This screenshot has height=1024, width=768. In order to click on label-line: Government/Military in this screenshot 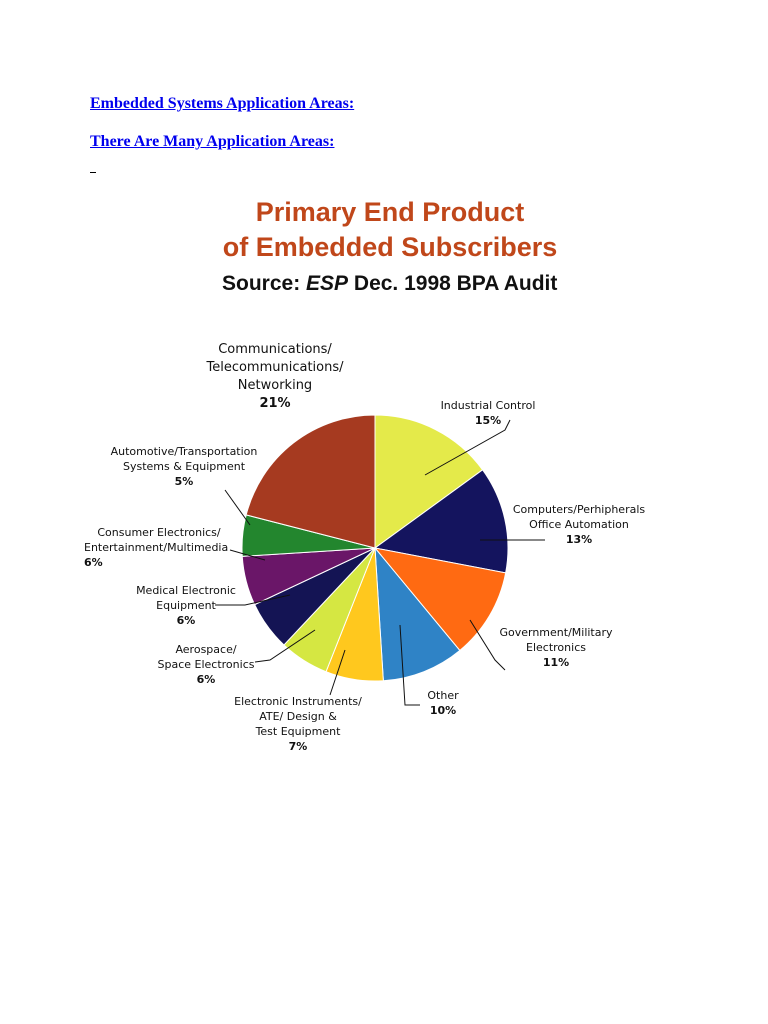, I will do `click(556, 632)`.